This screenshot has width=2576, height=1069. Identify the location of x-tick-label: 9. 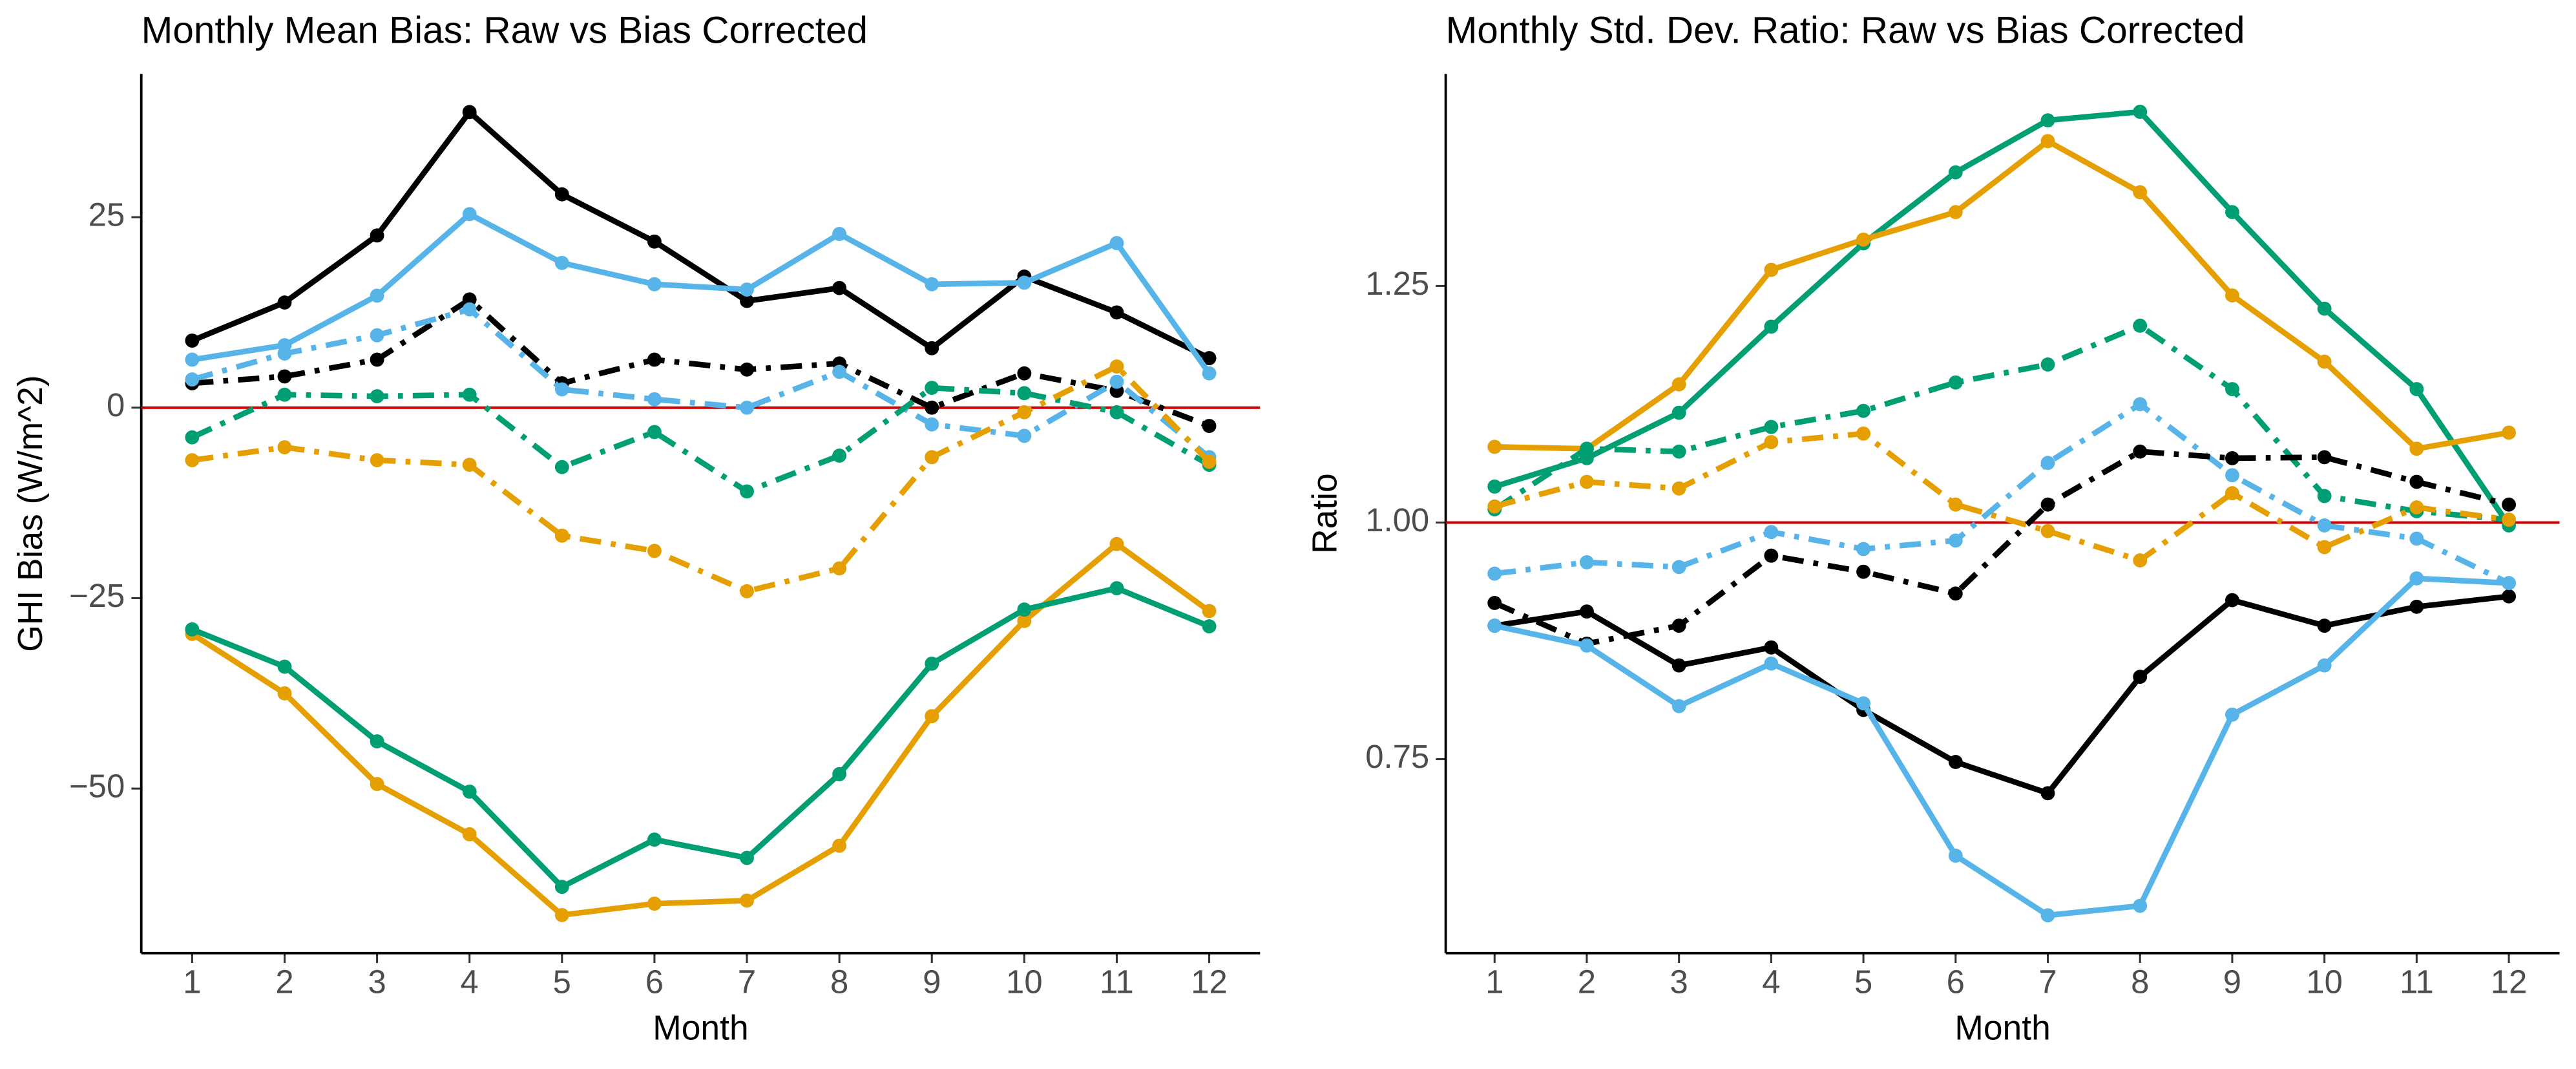
(932, 982).